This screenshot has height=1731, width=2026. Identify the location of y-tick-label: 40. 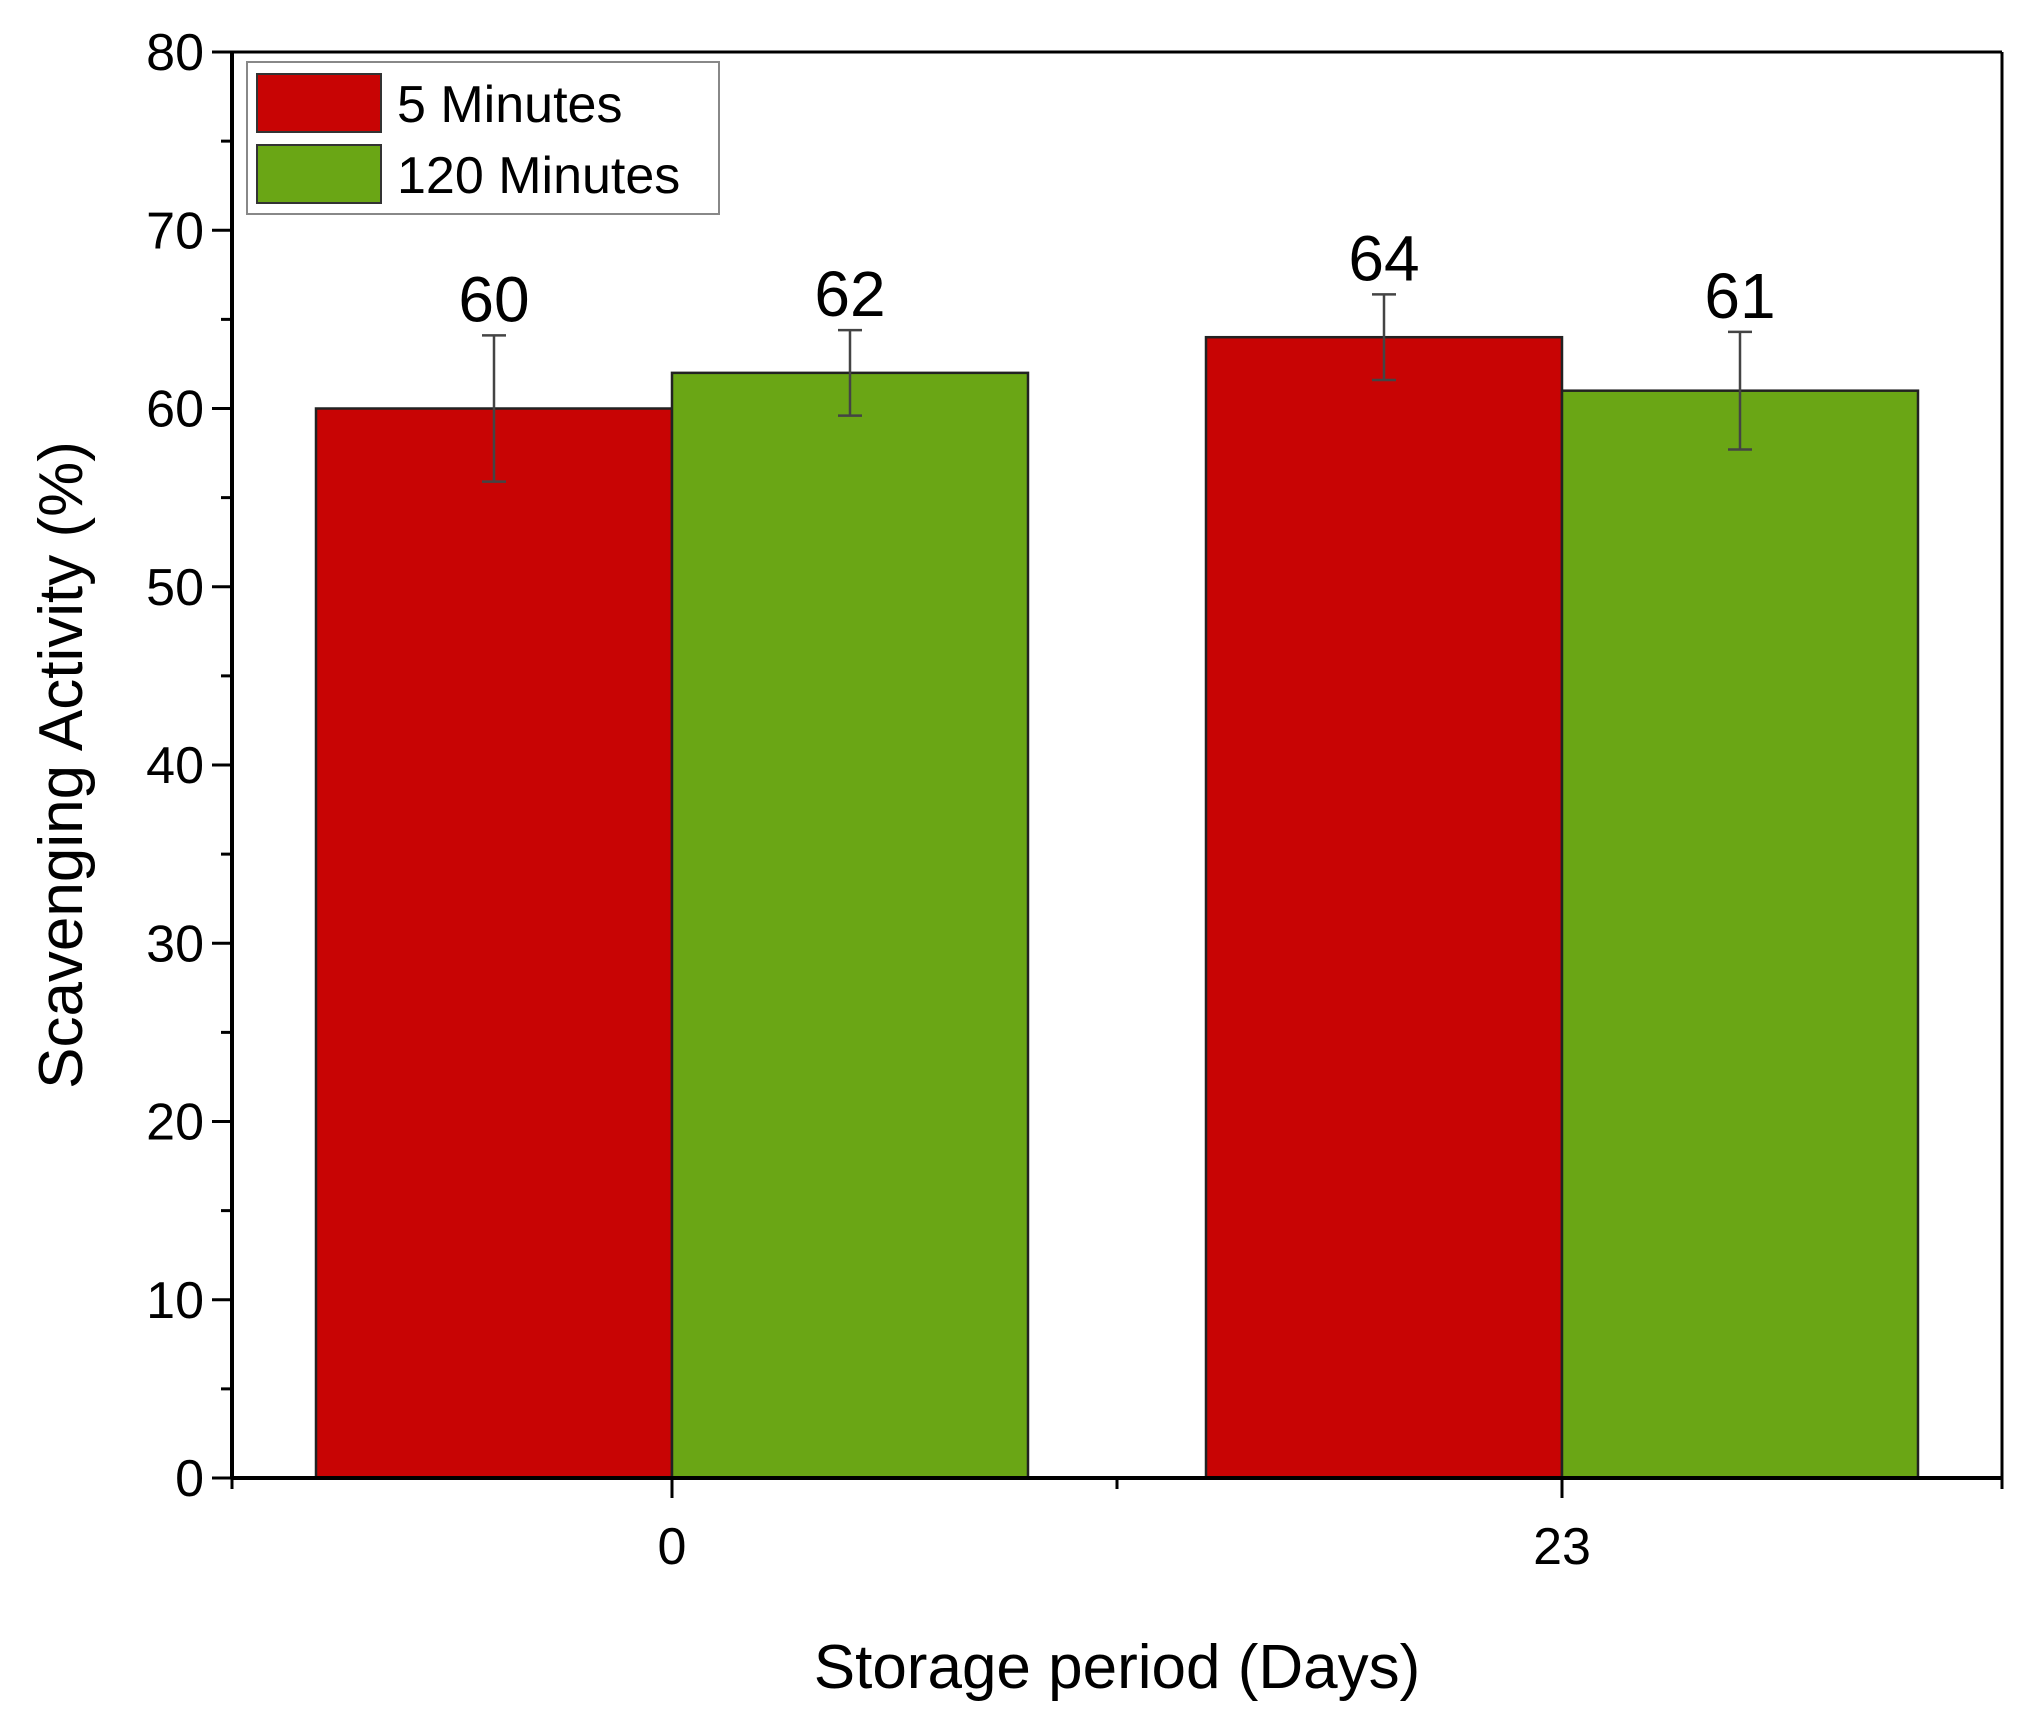
(175, 766).